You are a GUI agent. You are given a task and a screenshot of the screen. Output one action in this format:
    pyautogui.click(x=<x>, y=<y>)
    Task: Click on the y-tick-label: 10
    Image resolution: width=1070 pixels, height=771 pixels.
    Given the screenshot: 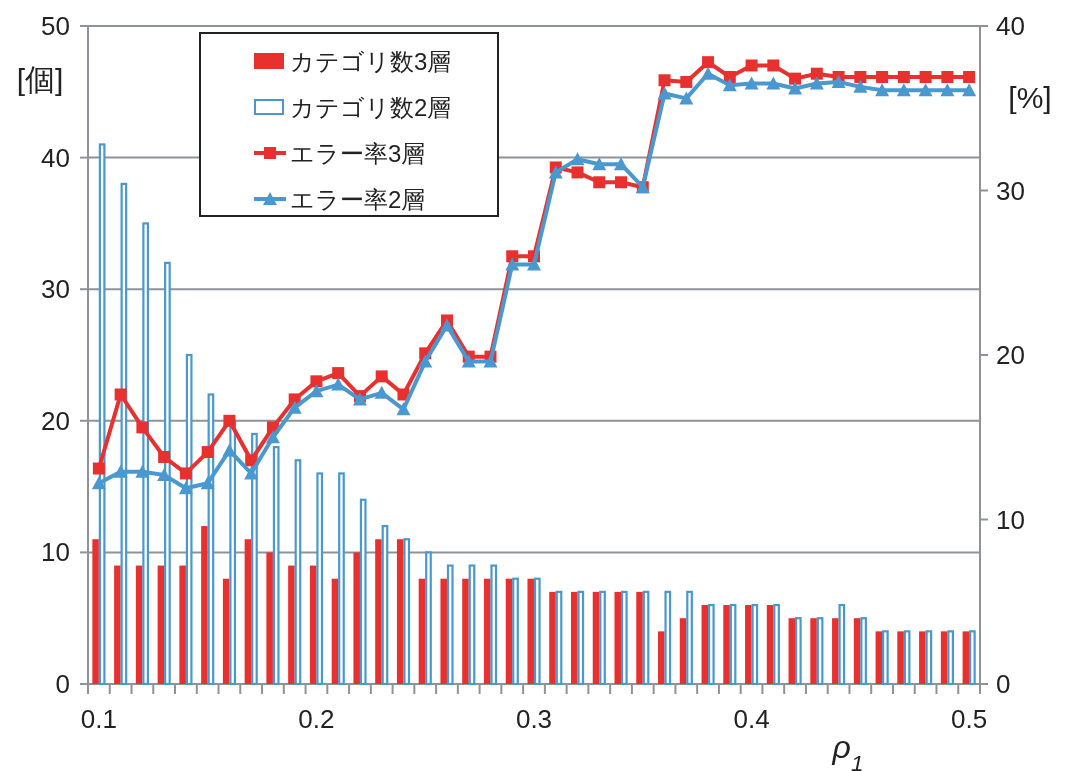 What is the action you would take?
    pyautogui.click(x=55, y=552)
    